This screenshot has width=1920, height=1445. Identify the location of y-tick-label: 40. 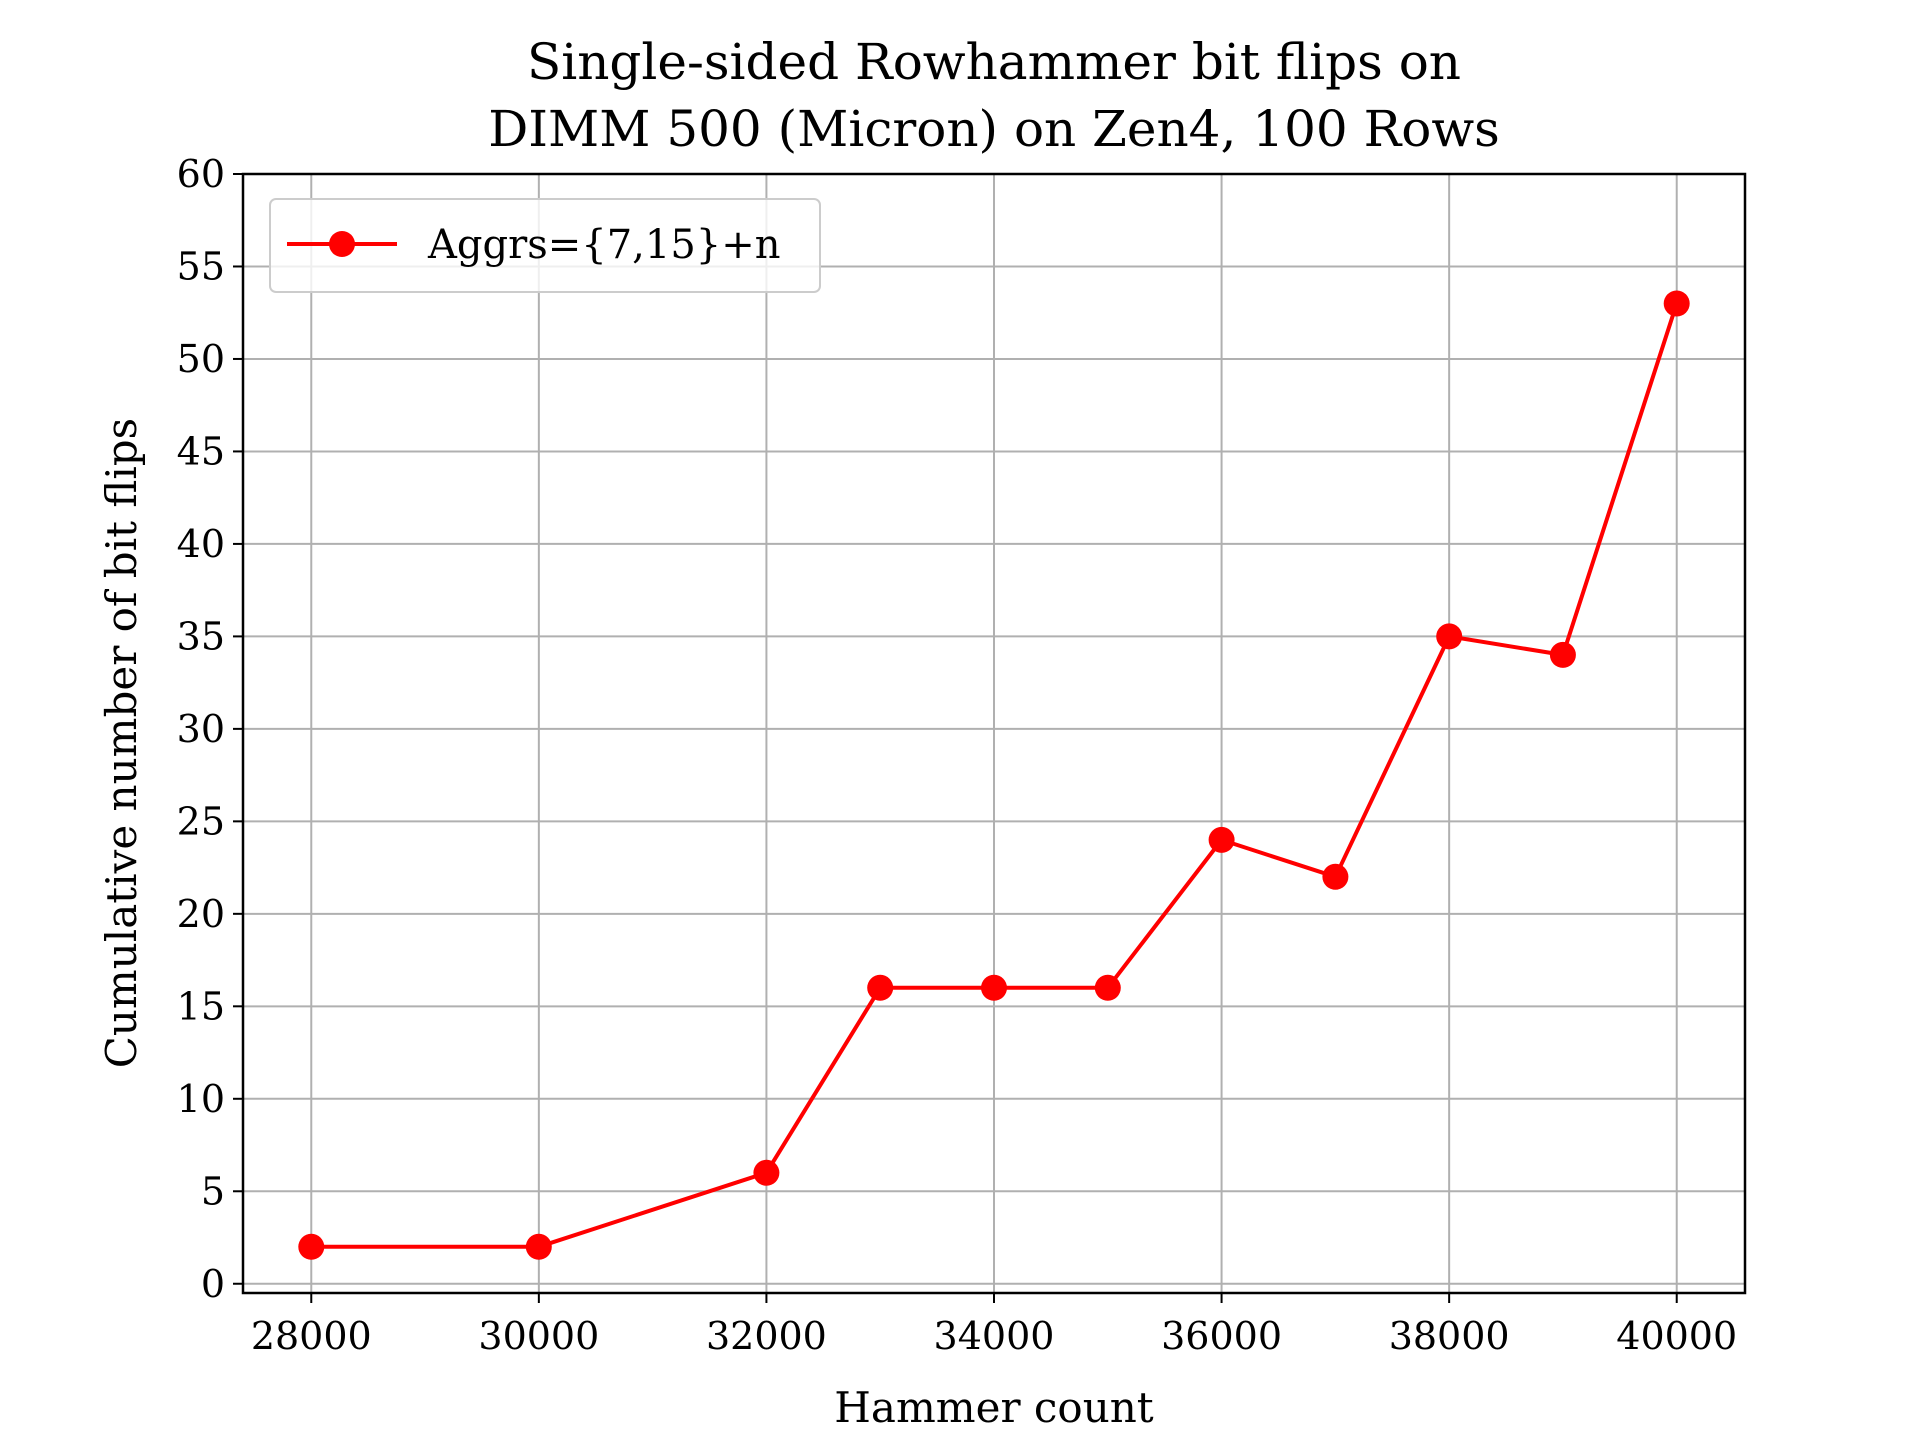
(201, 544).